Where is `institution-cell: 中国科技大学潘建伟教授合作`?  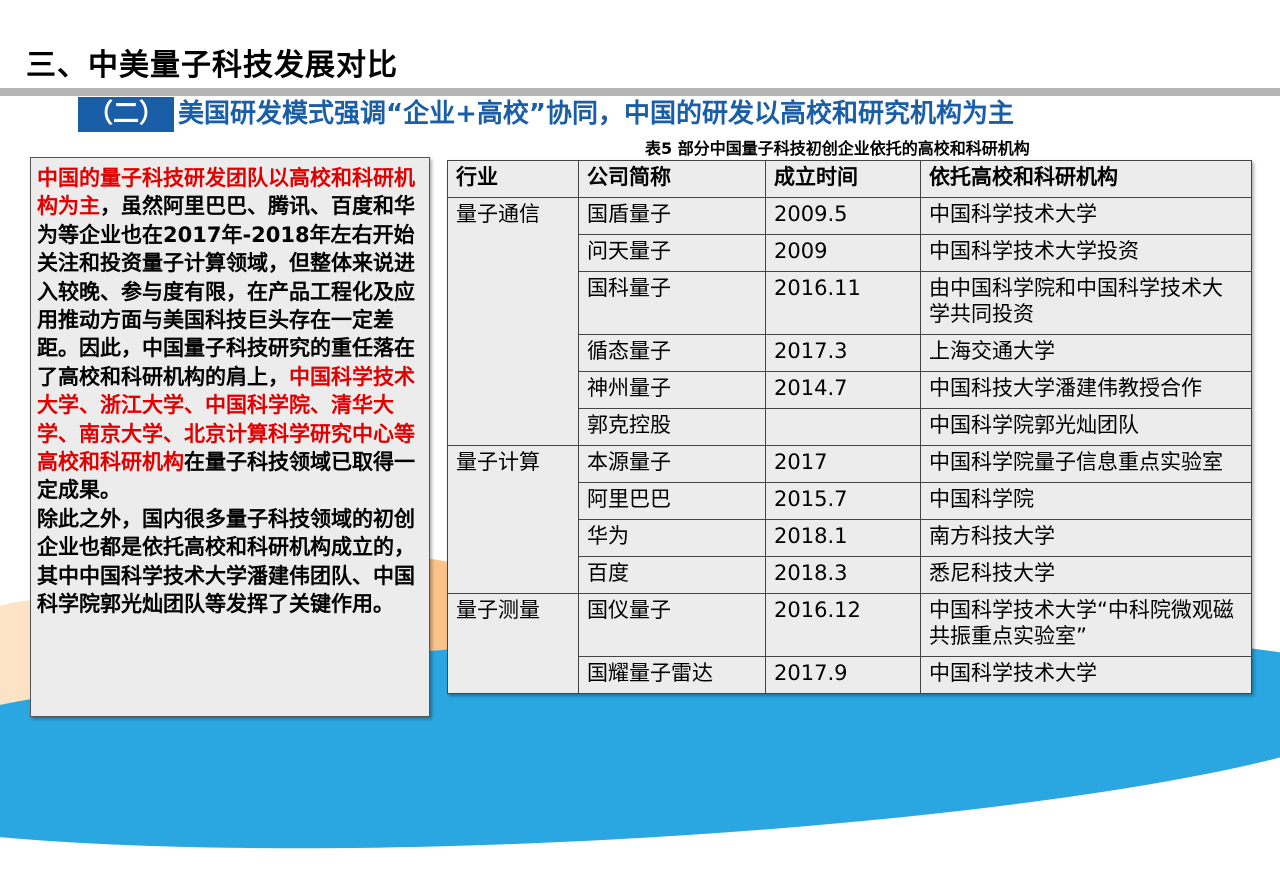
institution-cell: 中国科技大学潘建伟教授合作 is located at coordinates (1086, 390).